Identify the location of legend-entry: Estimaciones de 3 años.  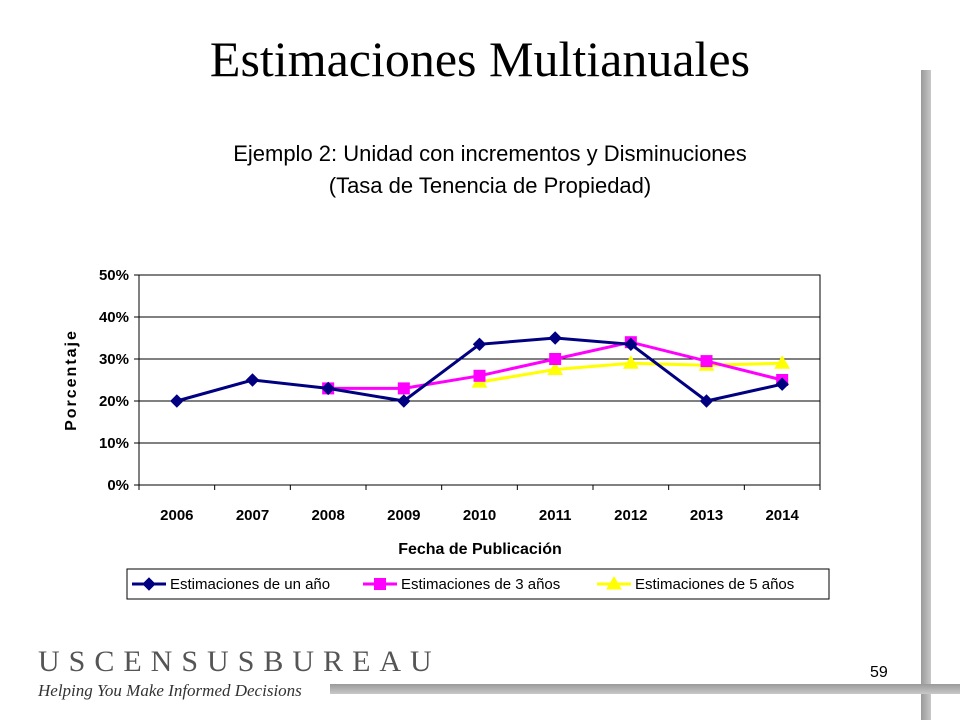
(461, 584).